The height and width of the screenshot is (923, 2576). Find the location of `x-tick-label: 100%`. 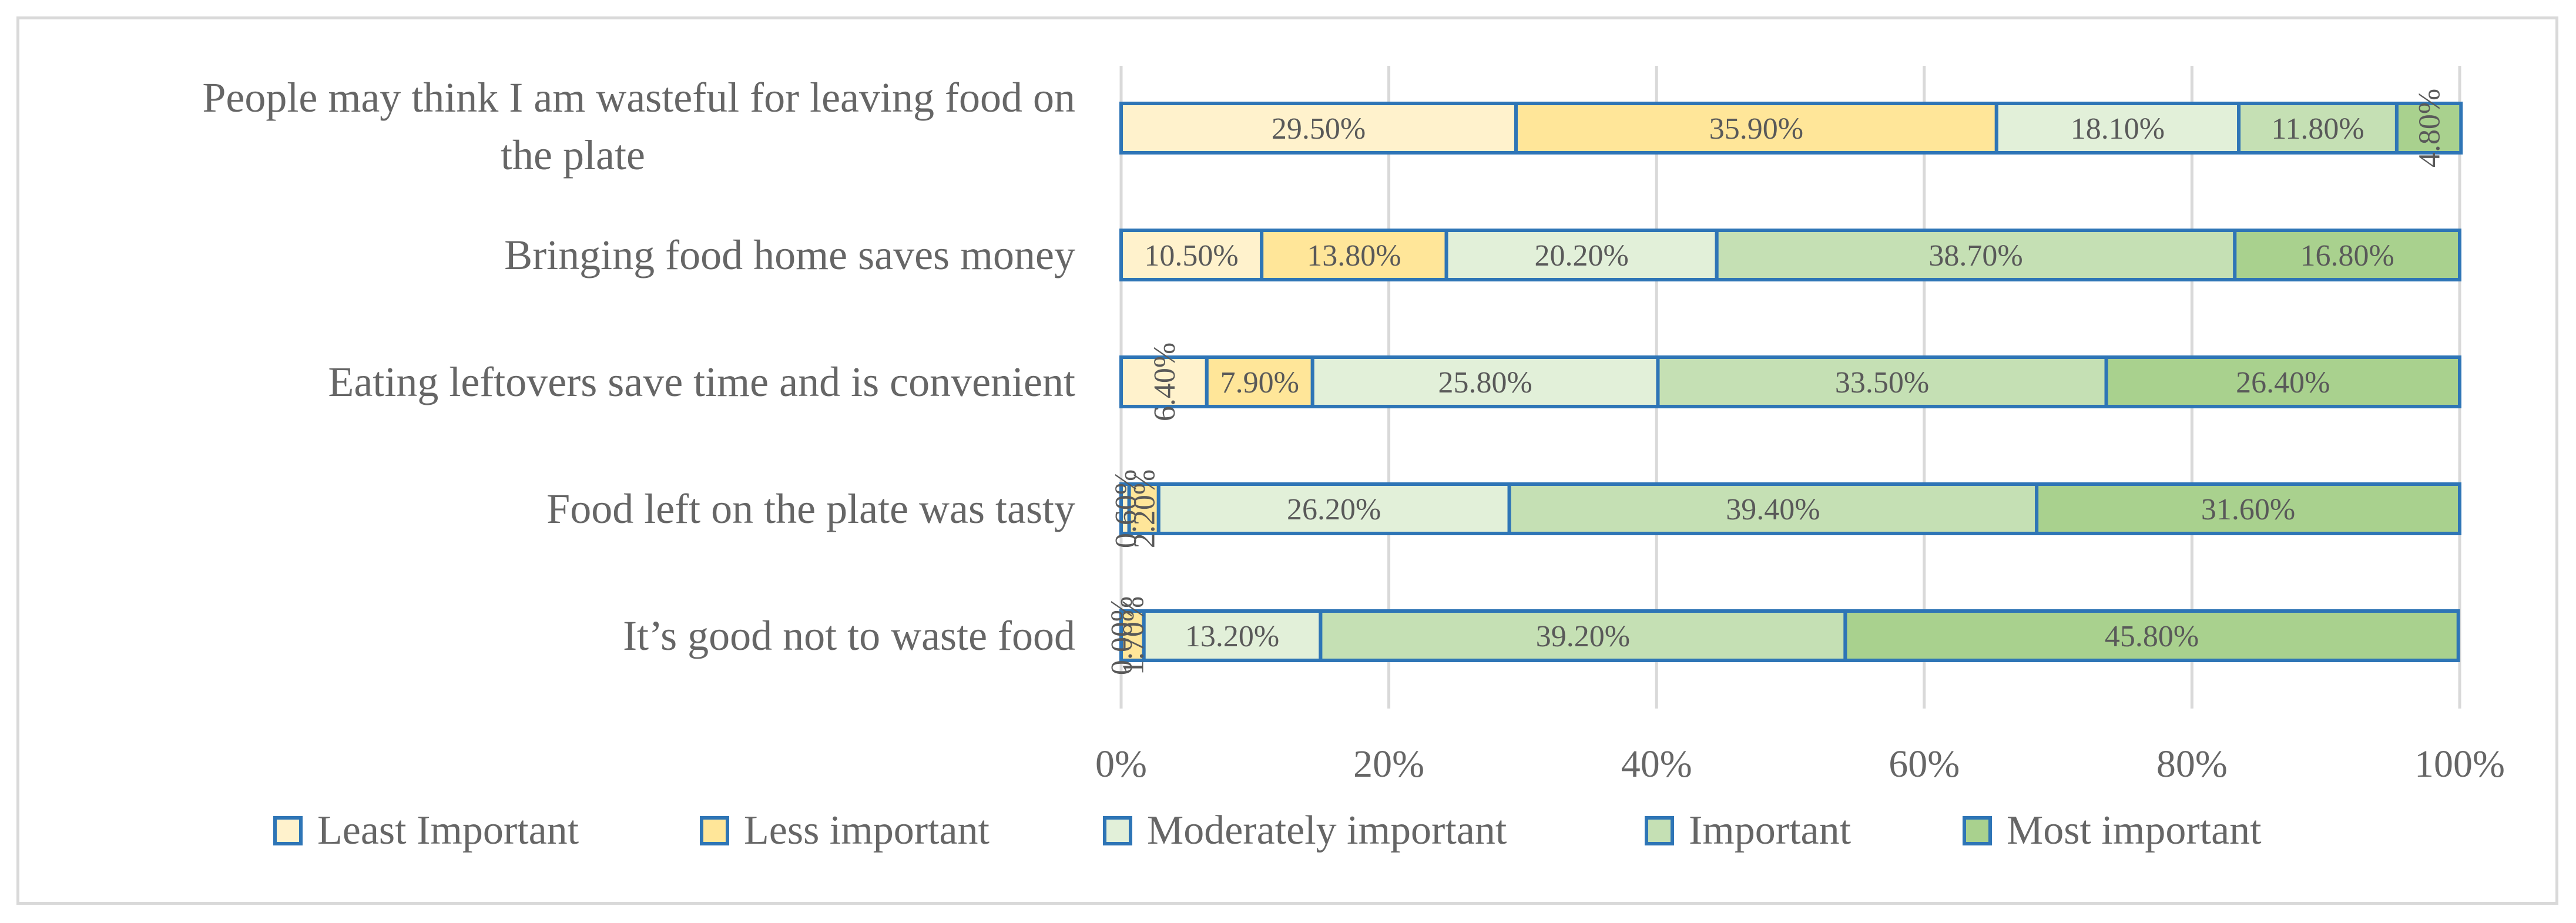

x-tick-label: 100% is located at coordinates (2459, 765).